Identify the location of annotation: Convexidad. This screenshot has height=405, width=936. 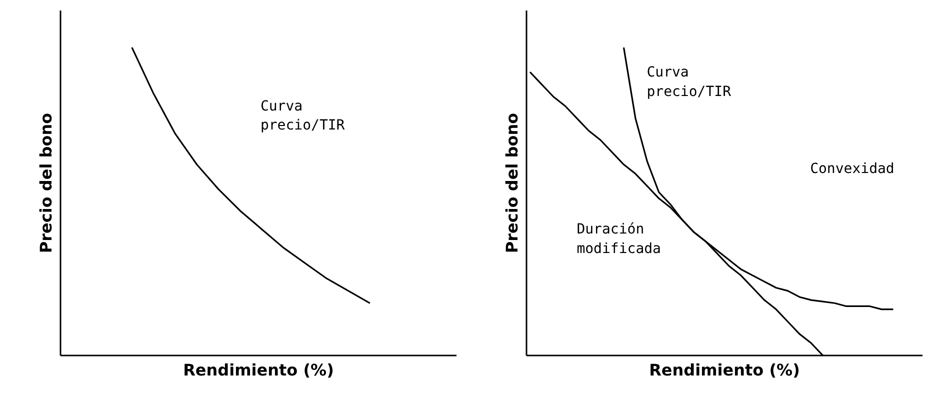
(852, 168).